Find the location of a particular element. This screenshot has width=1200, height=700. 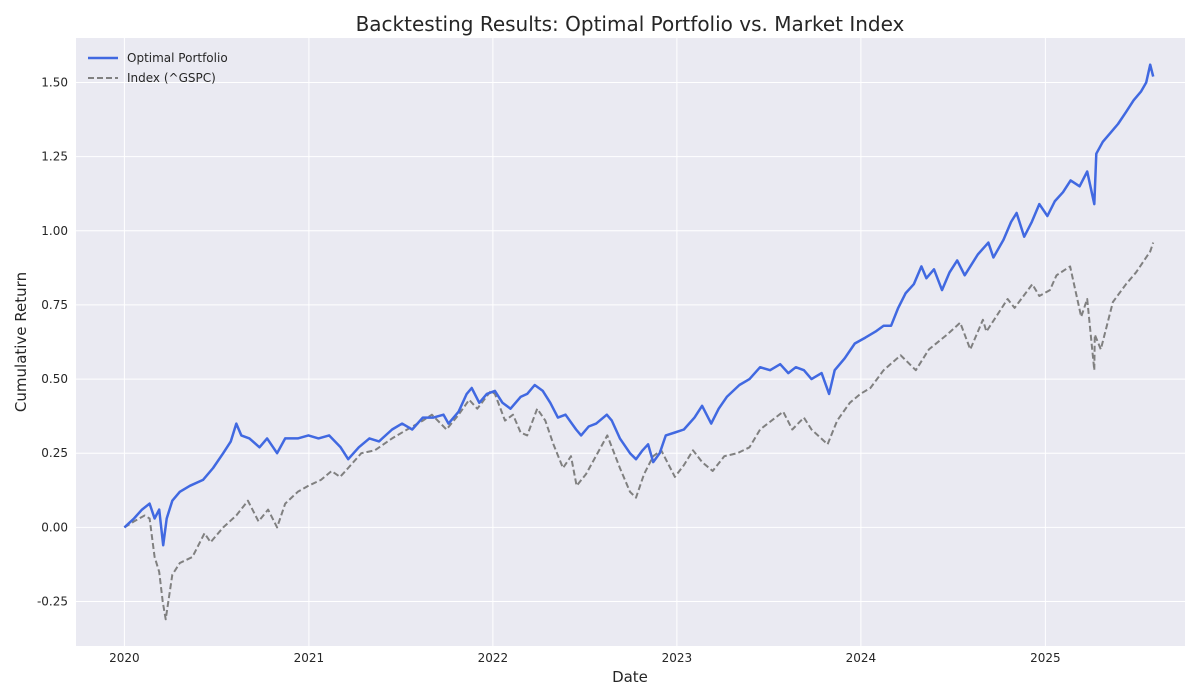

y-tick-label: 1.25 is located at coordinates (54, 157).